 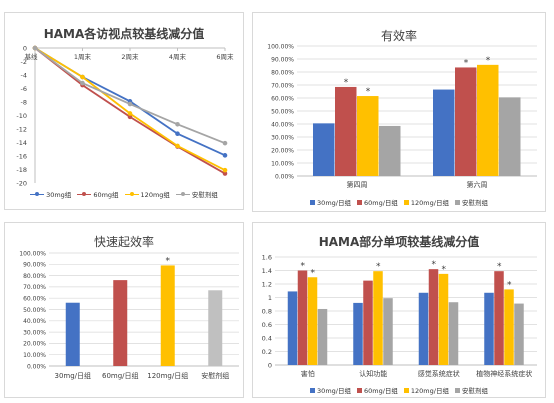 What do you see at coordinates (477, 184) in the screenshot?
I see `x-tick-label: 第六周` at bounding box center [477, 184].